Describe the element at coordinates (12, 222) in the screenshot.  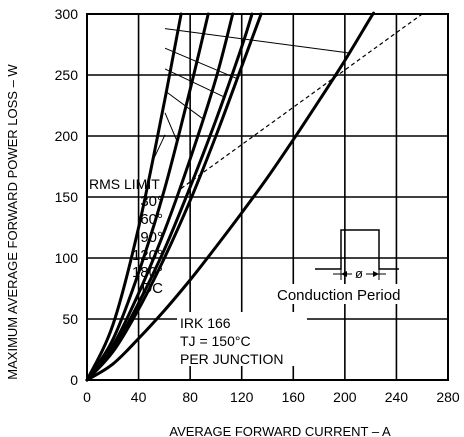
I see `y-axis-label: MAXIMUM AVERAGE FORWARD POWER LOSS – W` at that location.